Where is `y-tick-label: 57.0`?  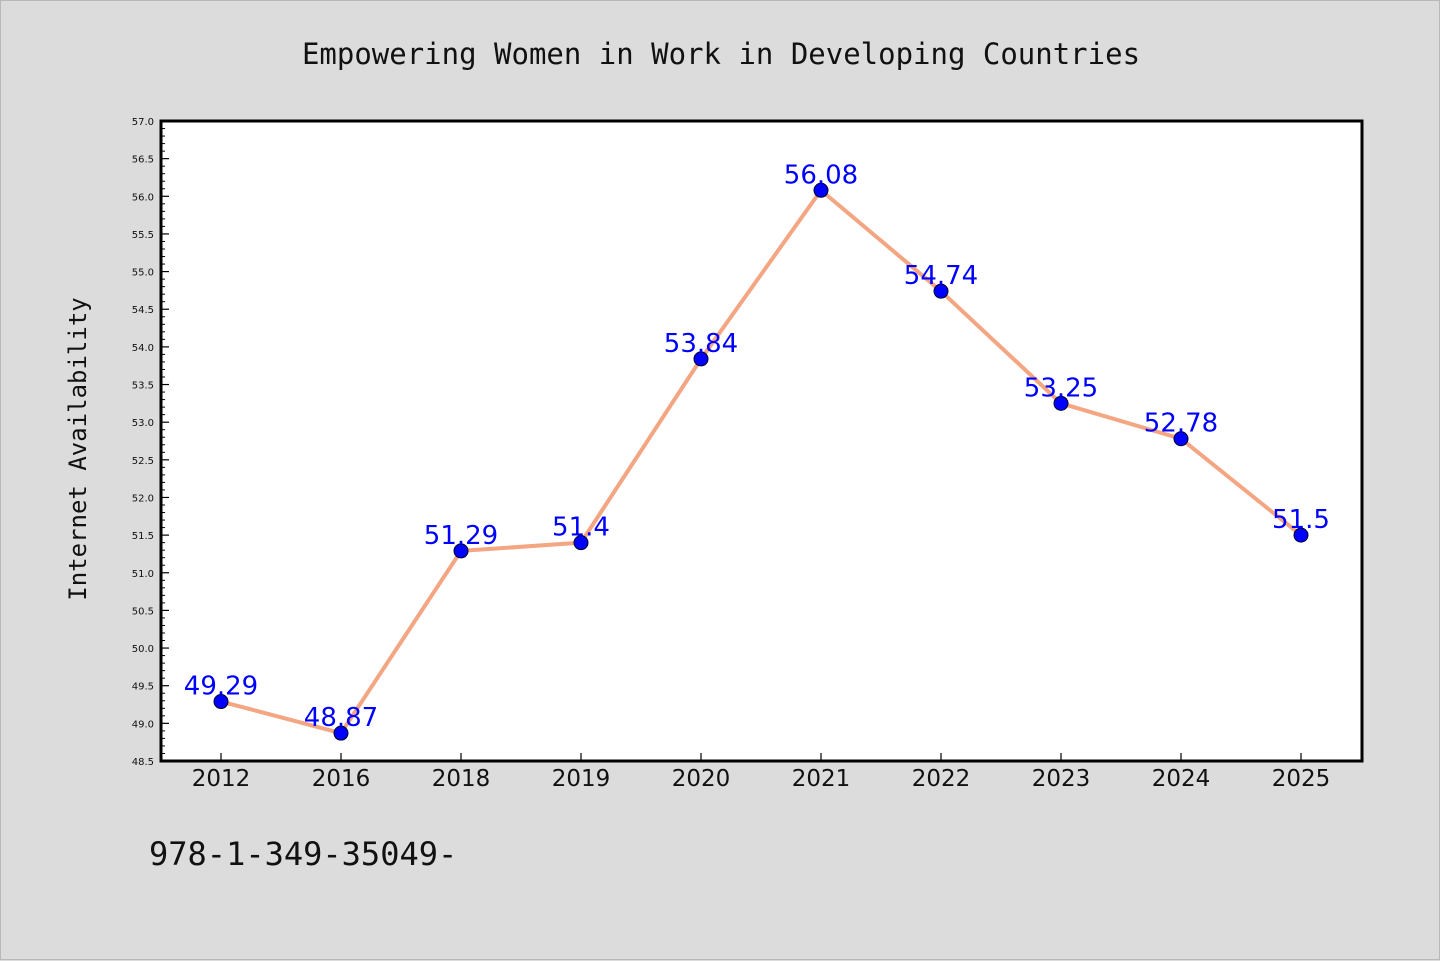 y-tick-label: 57.0 is located at coordinates (143, 122).